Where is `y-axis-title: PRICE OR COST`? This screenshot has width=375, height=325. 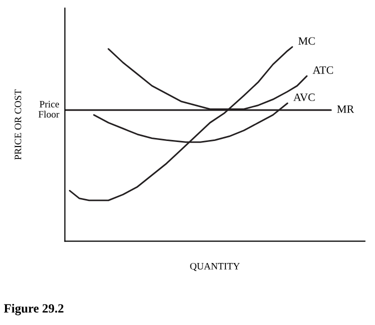 y-axis-title: PRICE OR COST is located at coordinates (18, 124).